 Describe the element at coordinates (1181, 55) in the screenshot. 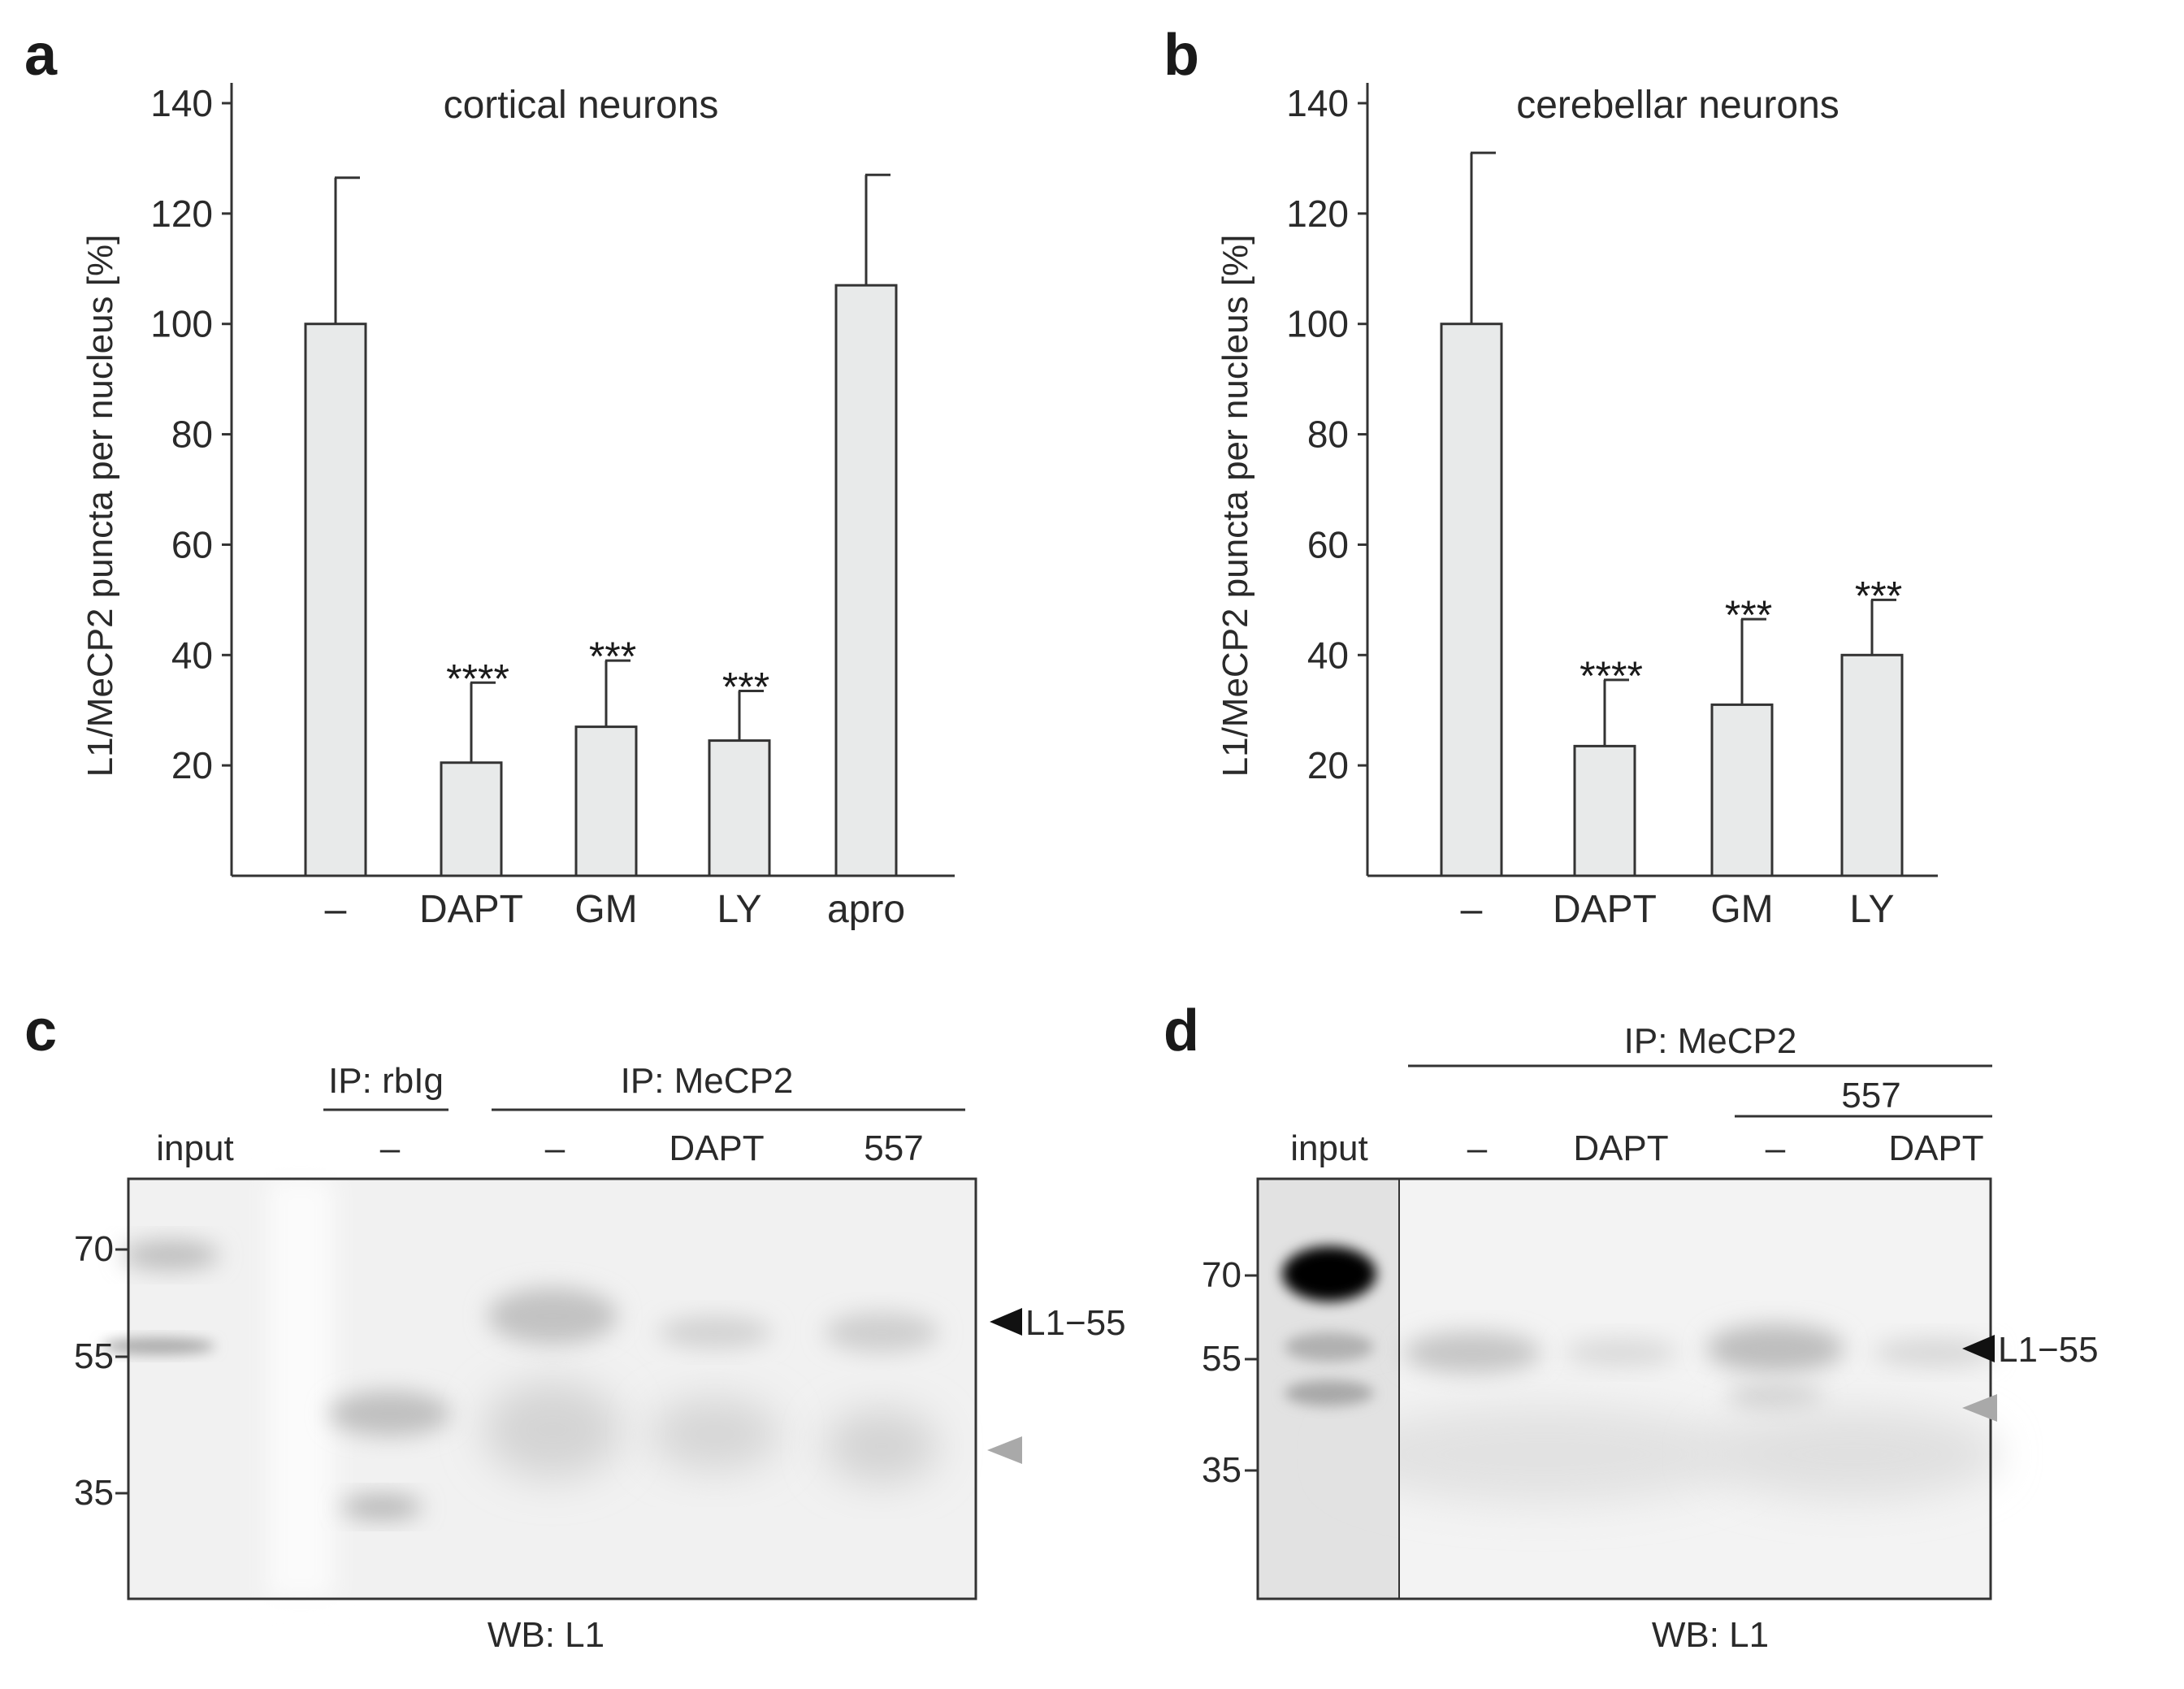

I see `panel-letter-b: b` at that location.